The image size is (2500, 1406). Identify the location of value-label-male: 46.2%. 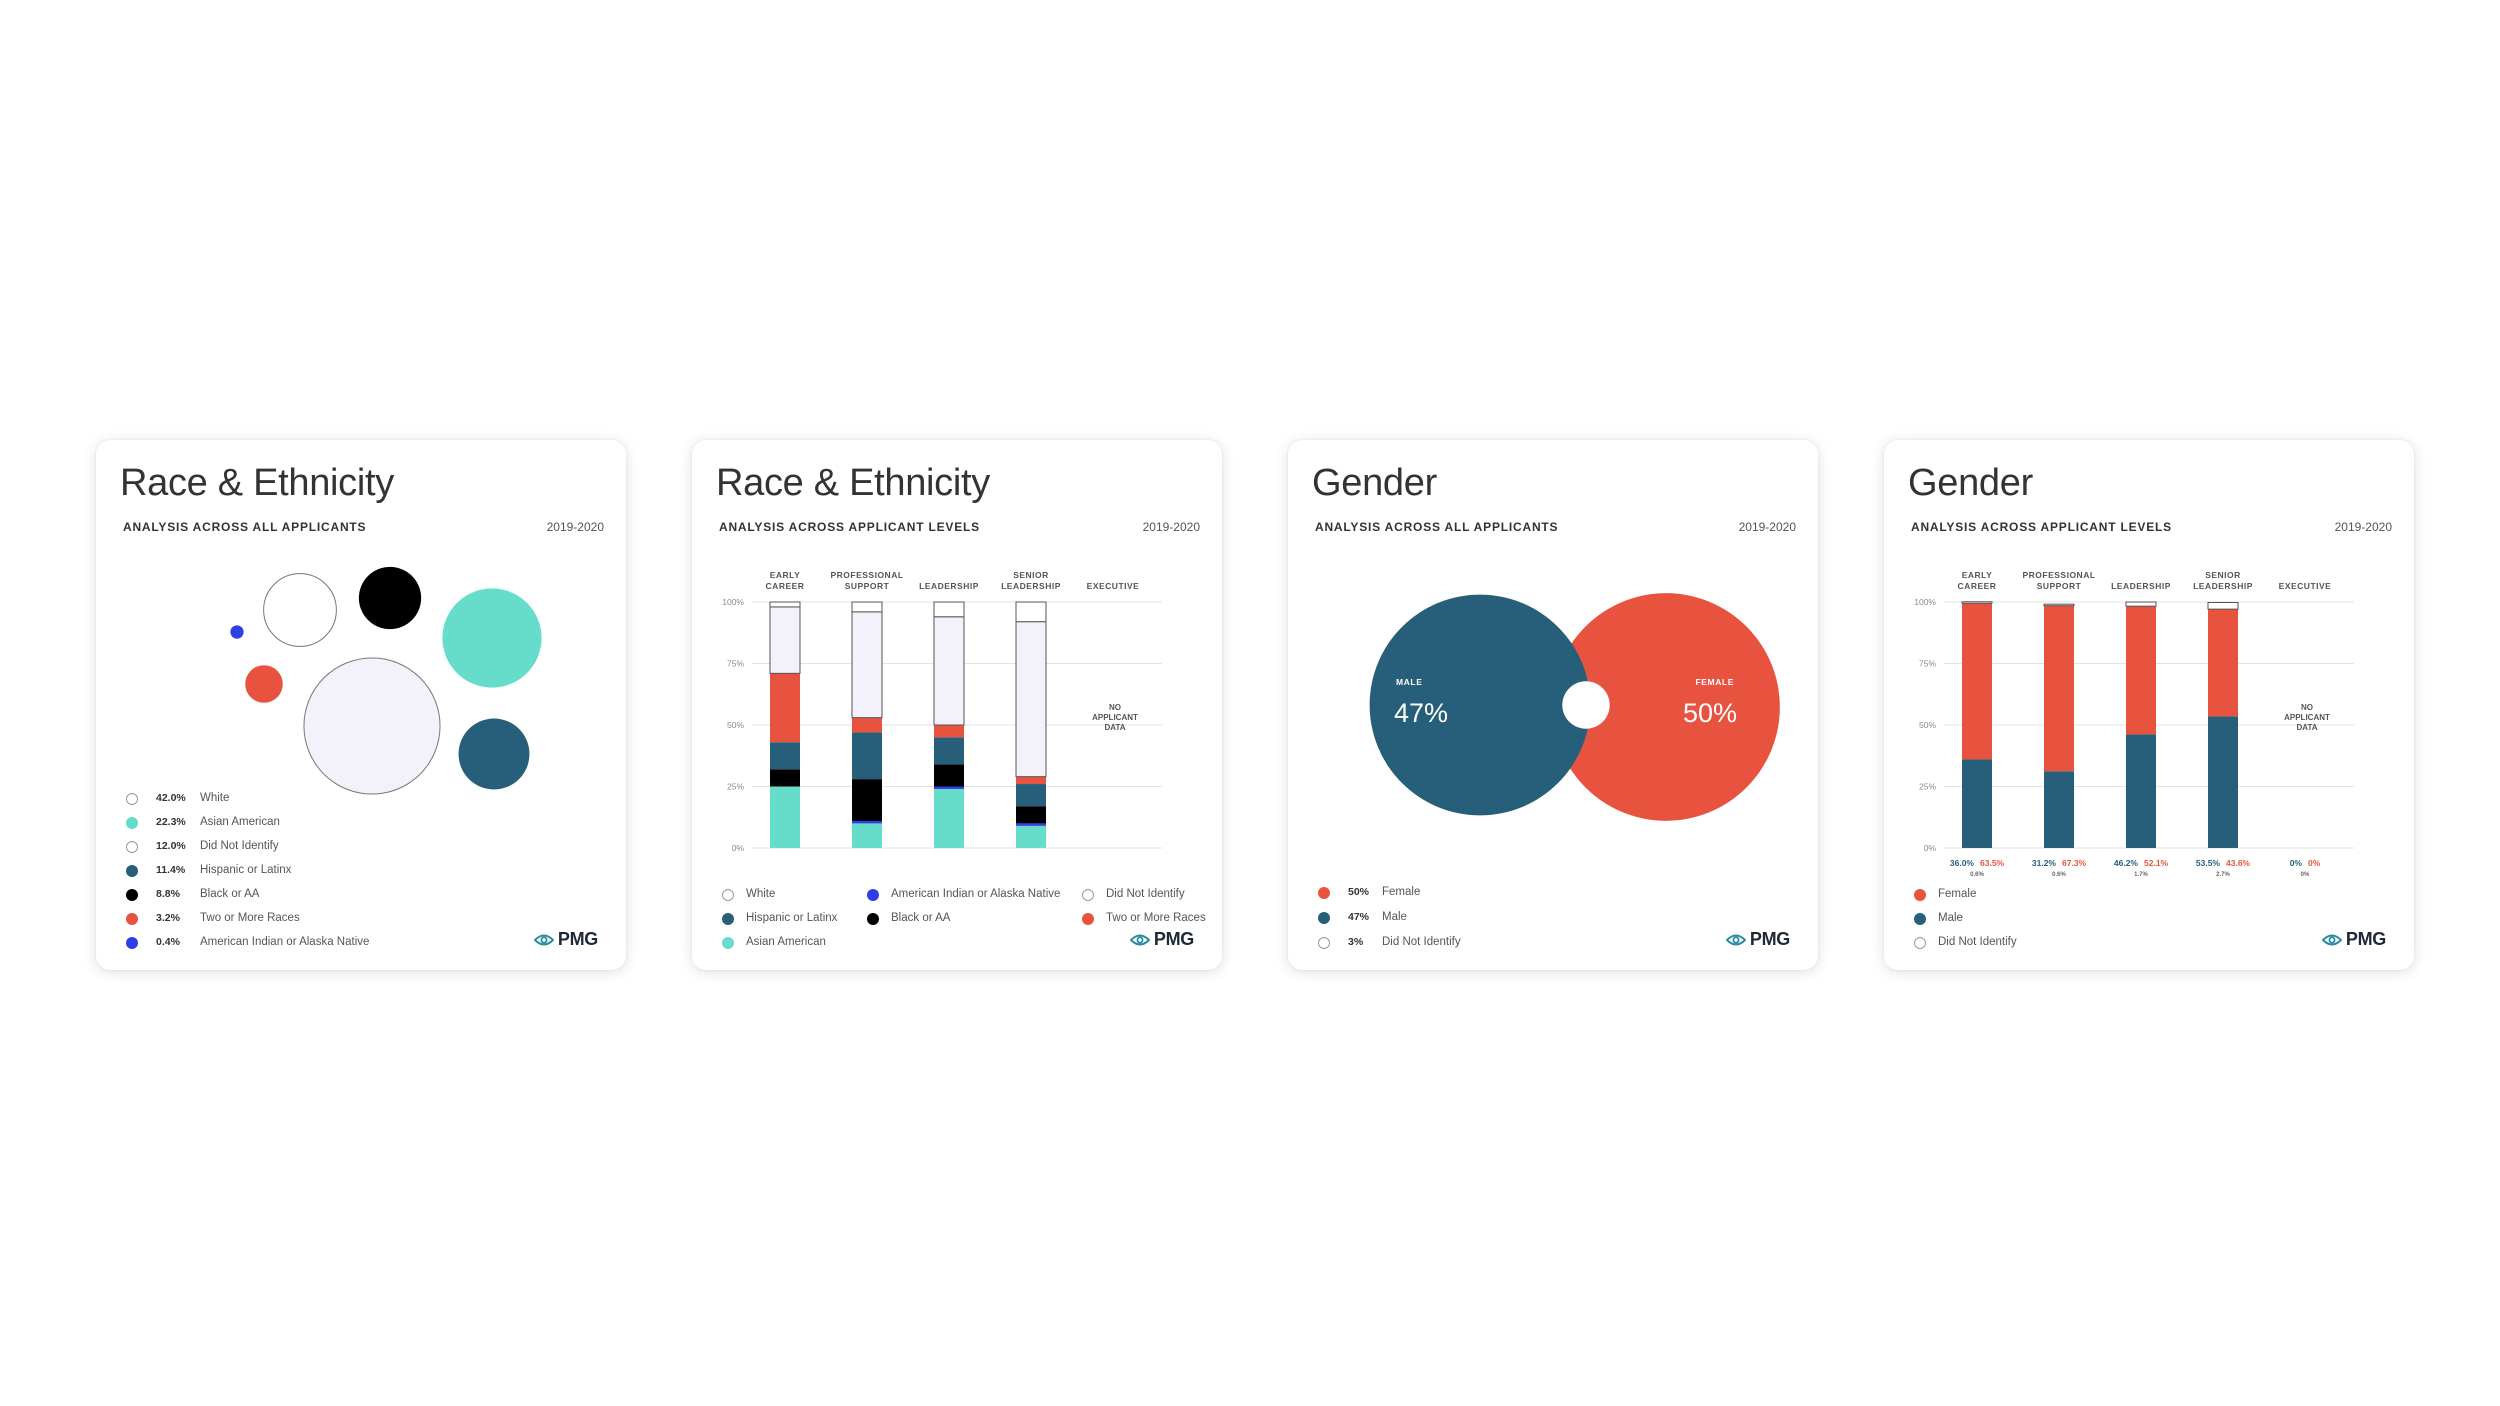
(2126, 863).